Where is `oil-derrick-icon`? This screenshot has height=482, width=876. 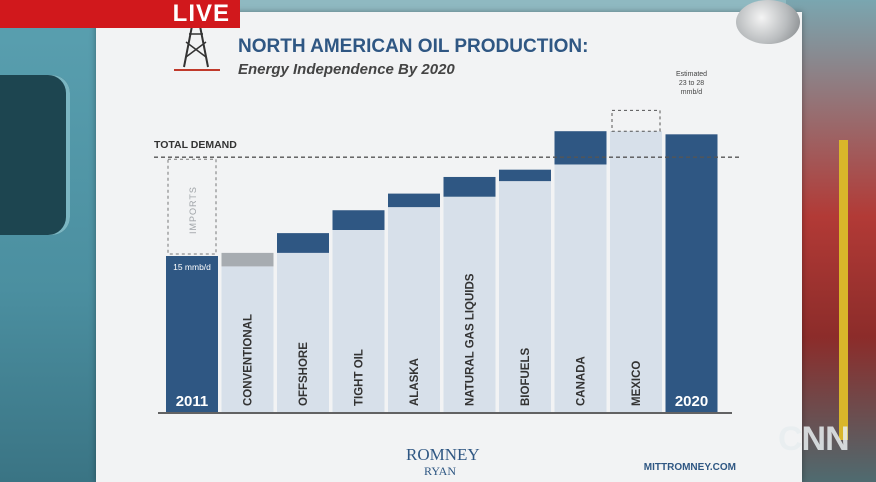 oil-derrick-icon is located at coordinates (197, 48).